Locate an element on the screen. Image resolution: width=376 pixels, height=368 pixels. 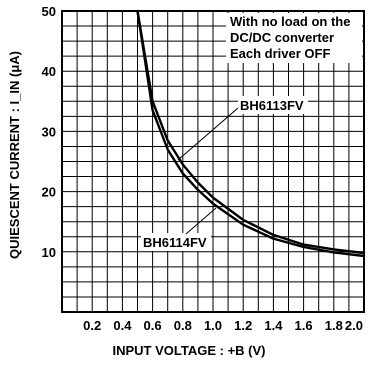
y-tick-label: 10 is located at coordinates (49, 252).